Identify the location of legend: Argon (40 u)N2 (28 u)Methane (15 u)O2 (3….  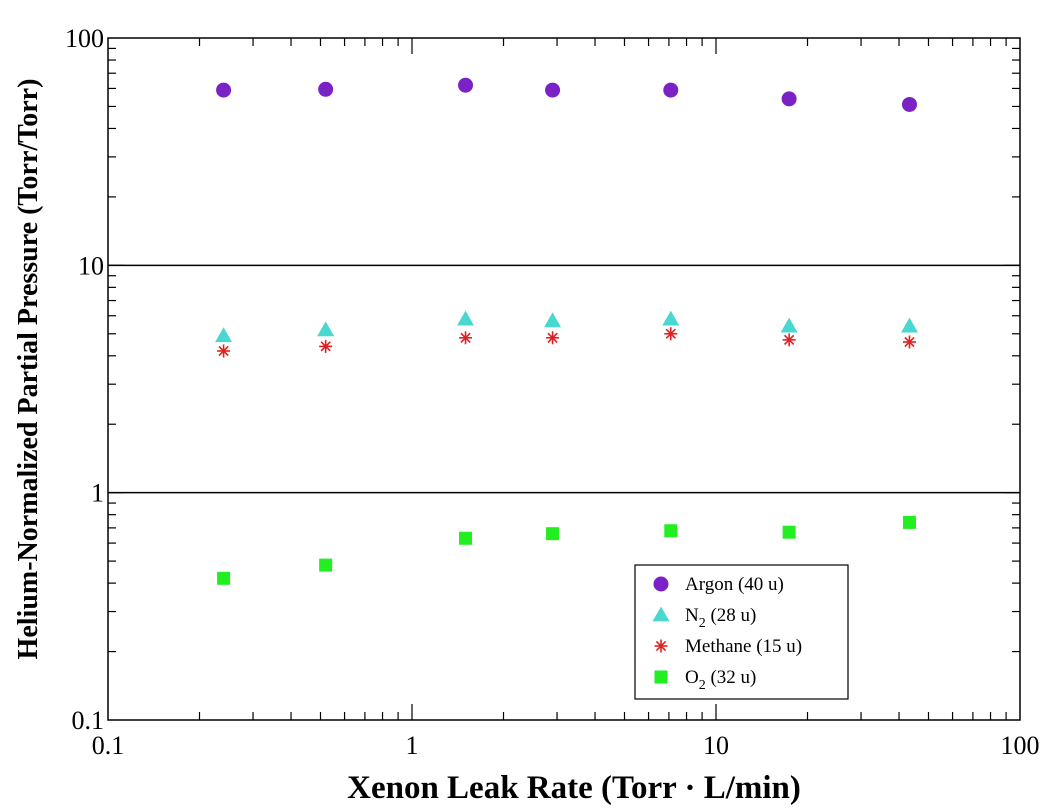
(741, 632).